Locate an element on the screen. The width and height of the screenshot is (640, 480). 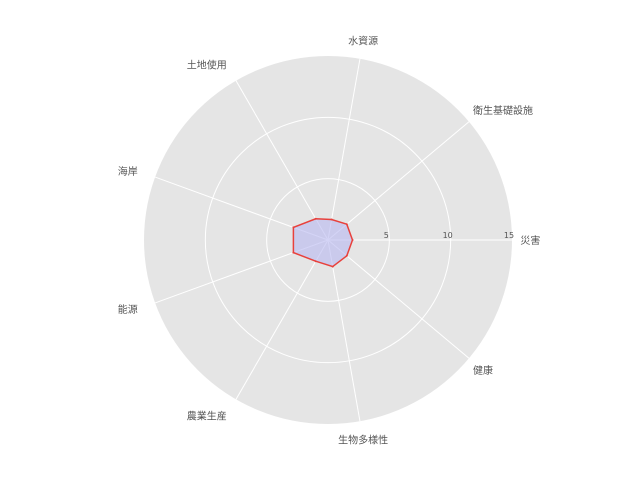
r-tick-label-0: 5 is located at coordinates (386, 235).